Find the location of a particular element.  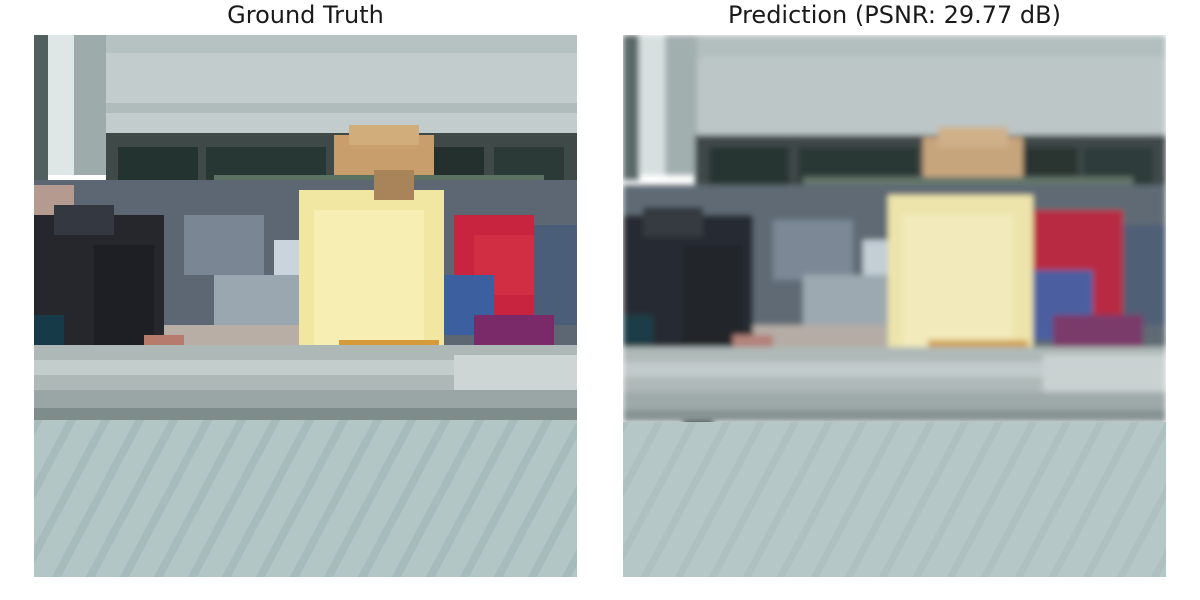

prediction-title: Prediction (PSNR: 29.77 dB) is located at coordinates (894, 15).